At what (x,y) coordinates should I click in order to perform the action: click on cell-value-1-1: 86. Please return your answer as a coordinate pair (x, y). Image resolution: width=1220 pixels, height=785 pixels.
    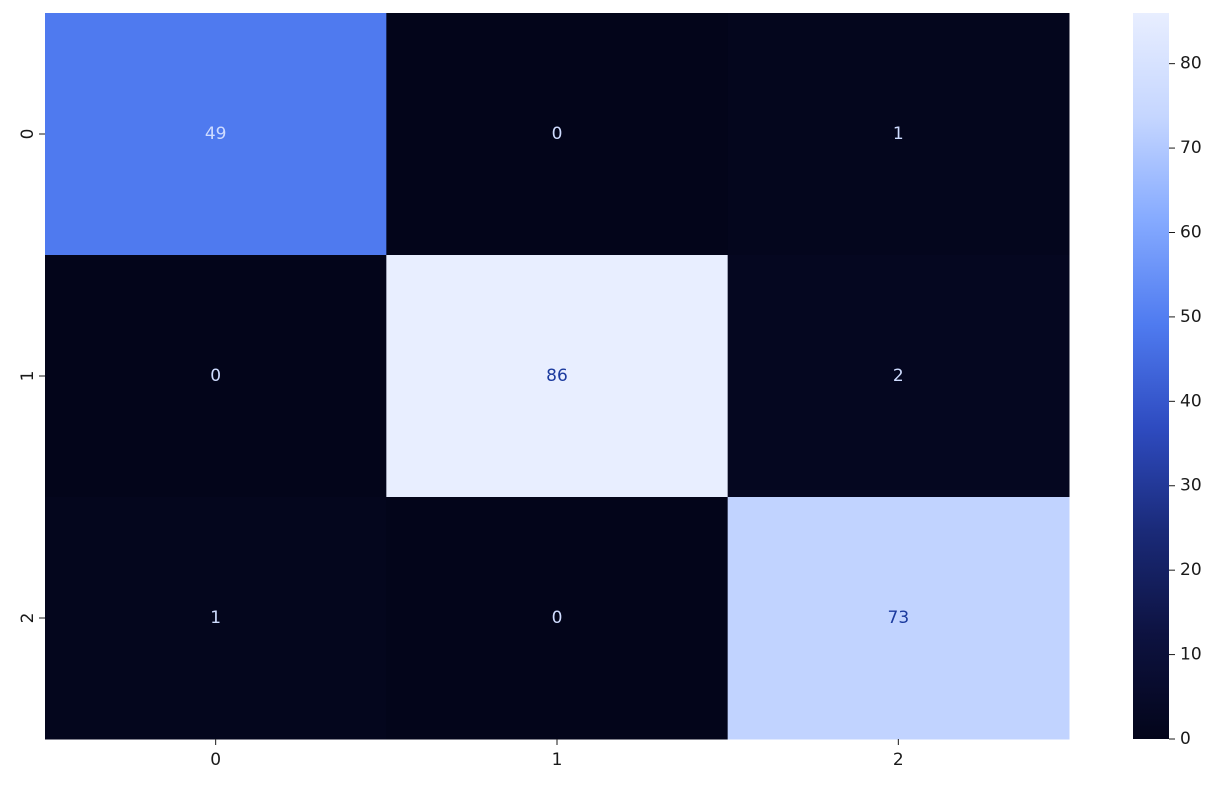
    Looking at the image, I should click on (557, 376).